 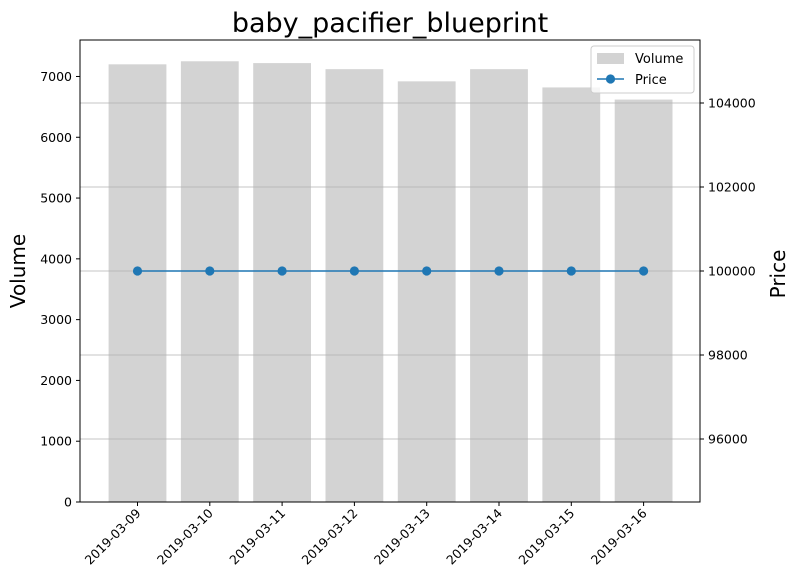 What do you see at coordinates (390, 23) in the screenshot?
I see `chart-title: baby_pacifier_blueprint` at bounding box center [390, 23].